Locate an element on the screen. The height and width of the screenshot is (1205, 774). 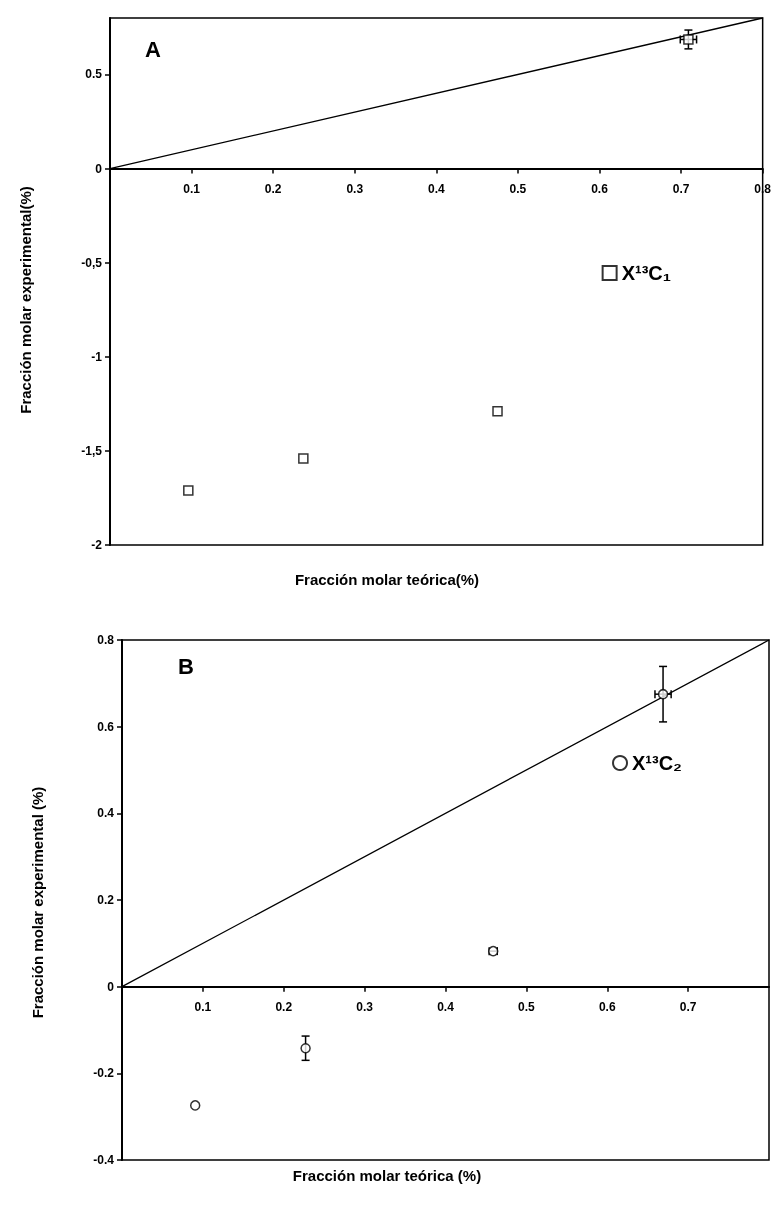
y-tick-label: -1,5 is located at coordinates (92, 450).